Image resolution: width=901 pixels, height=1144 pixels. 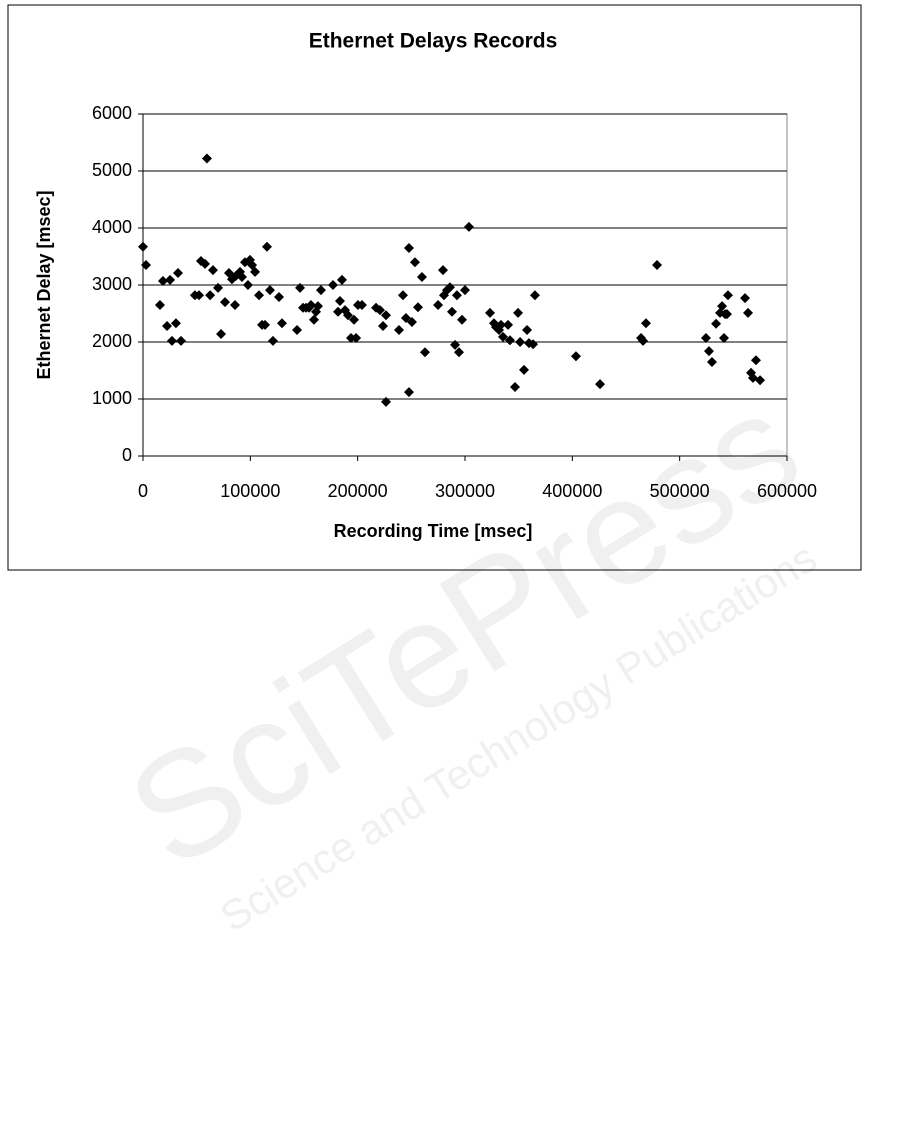 I want to click on x-tick-label: 400000, so click(x=572, y=491).